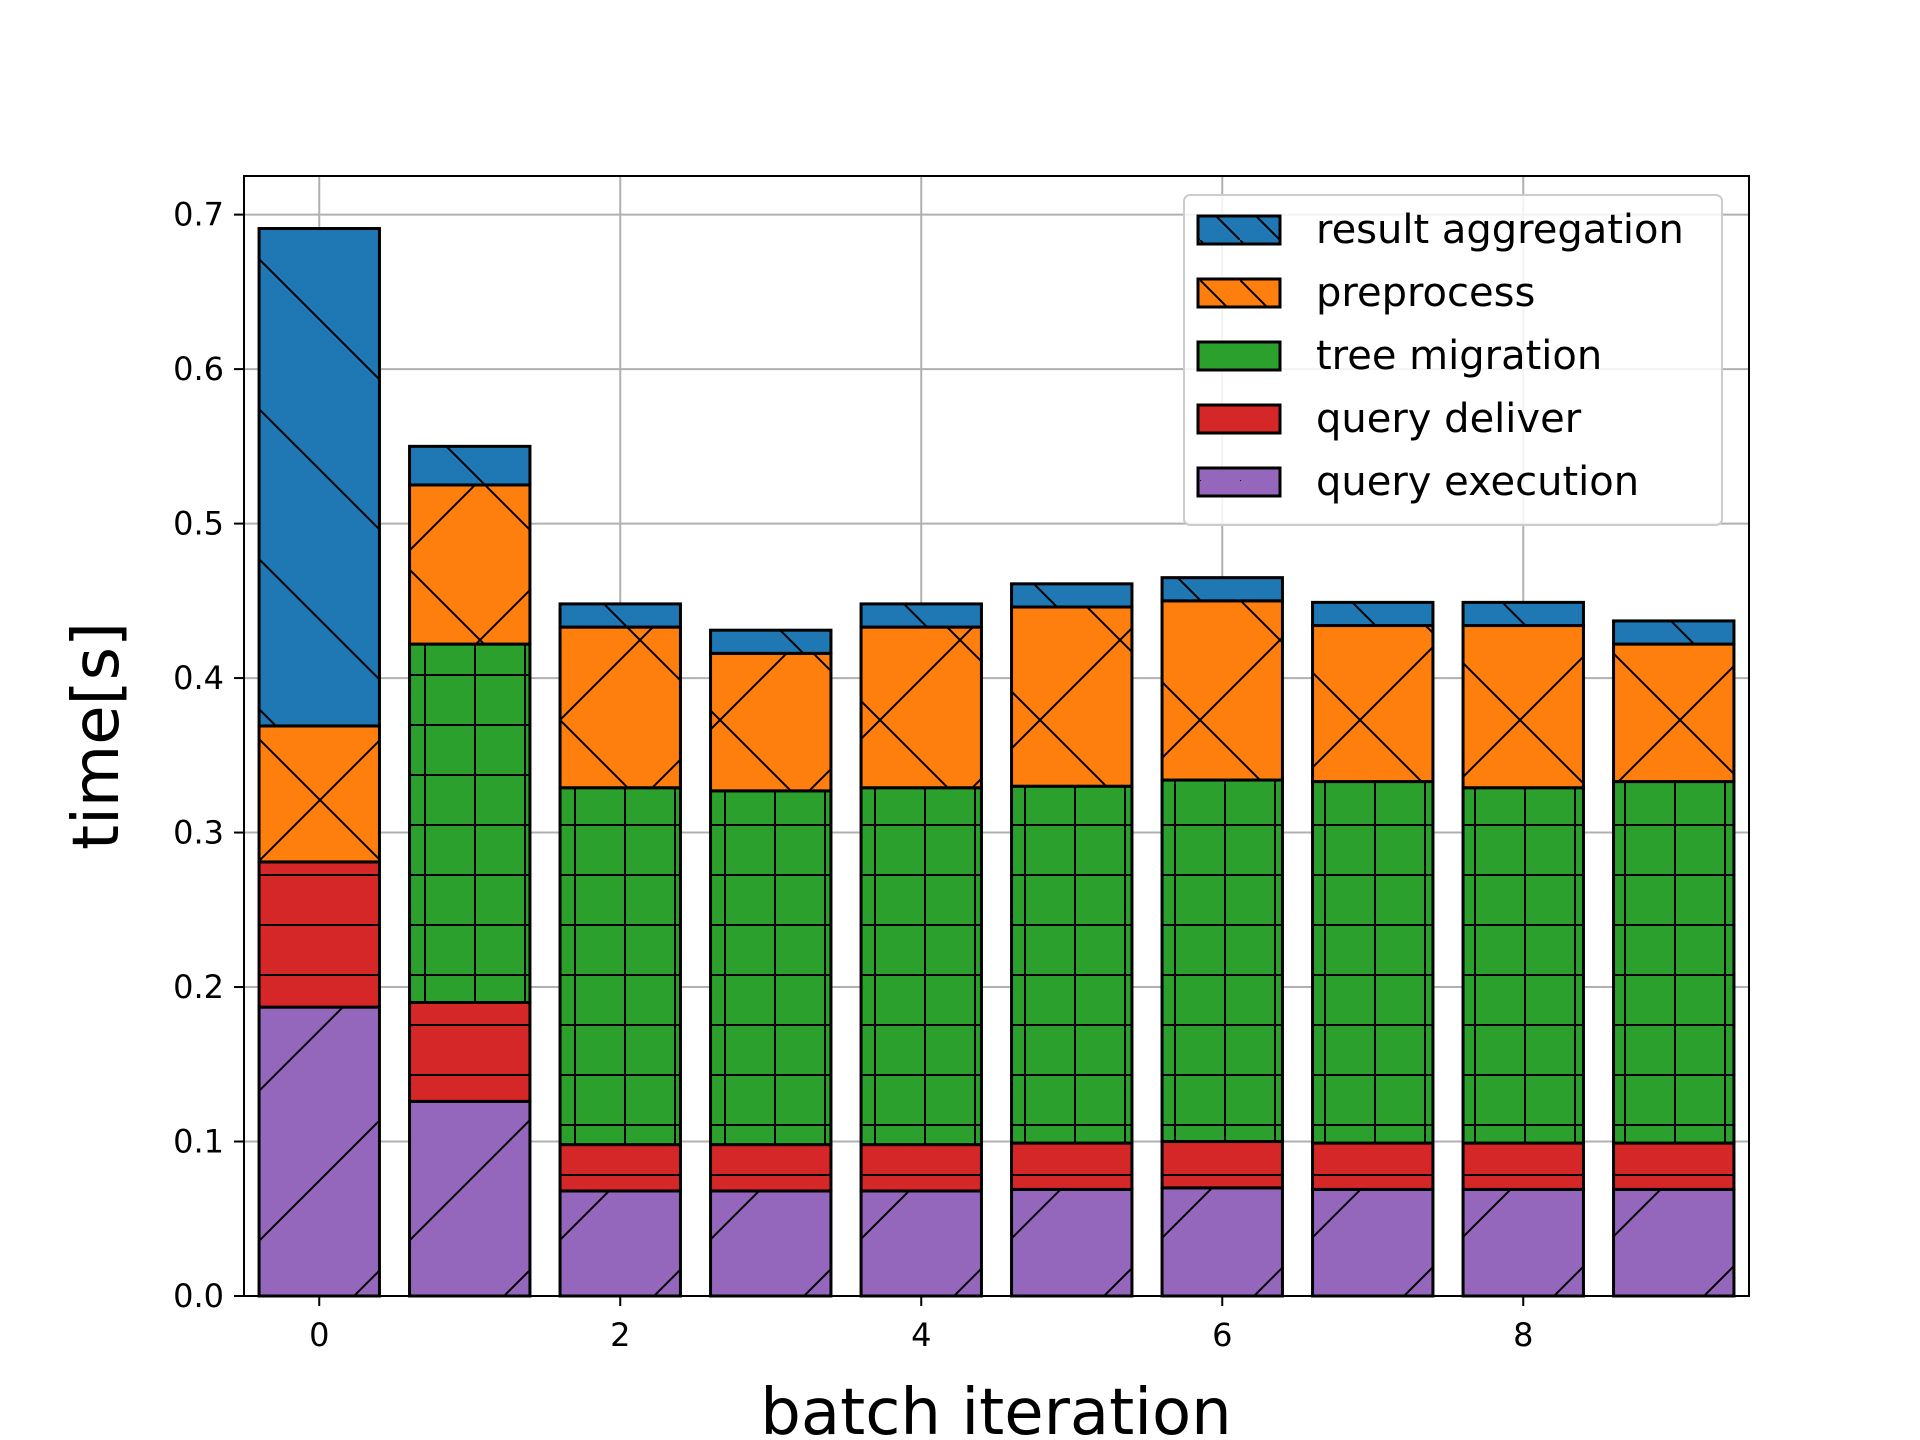  I want to click on legend-box, so click(1453, 360).